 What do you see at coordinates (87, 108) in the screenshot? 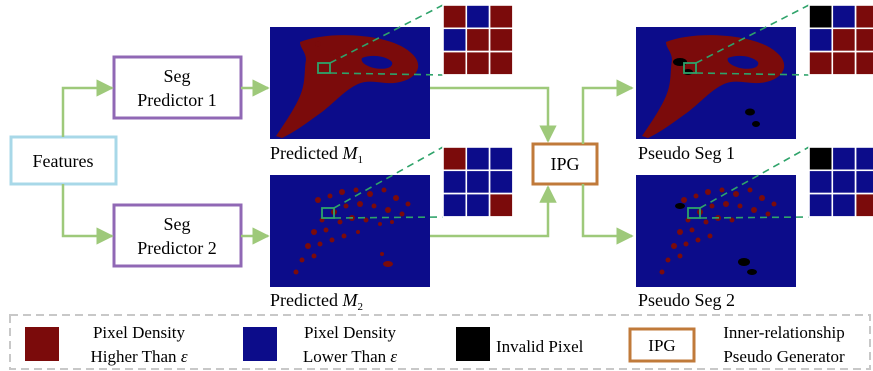
I see `arrow-features-to-seg1` at bounding box center [87, 108].